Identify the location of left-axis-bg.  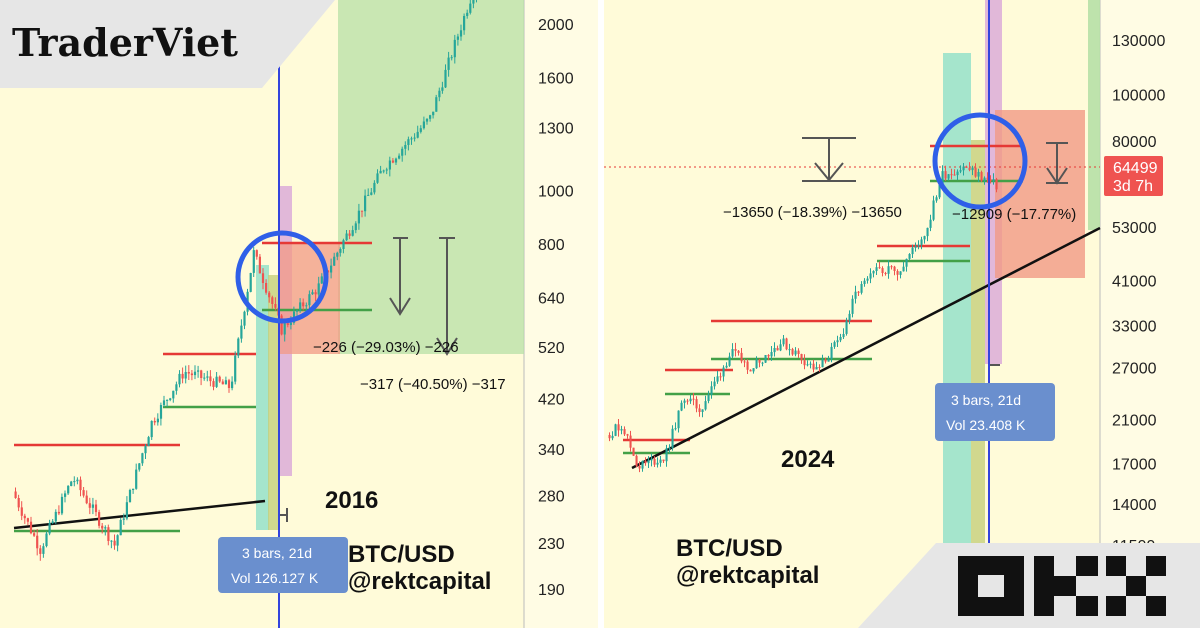
(561, 314).